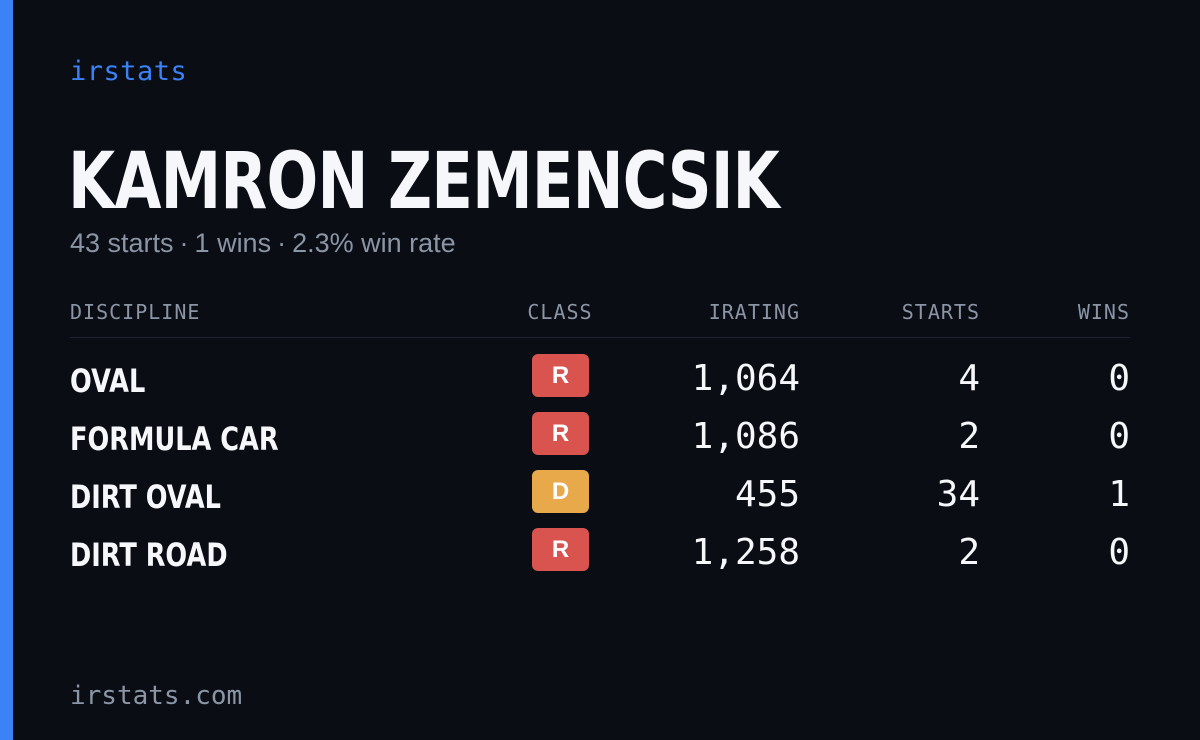  I want to click on discipline-cell: OVAL, so click(108, 381).